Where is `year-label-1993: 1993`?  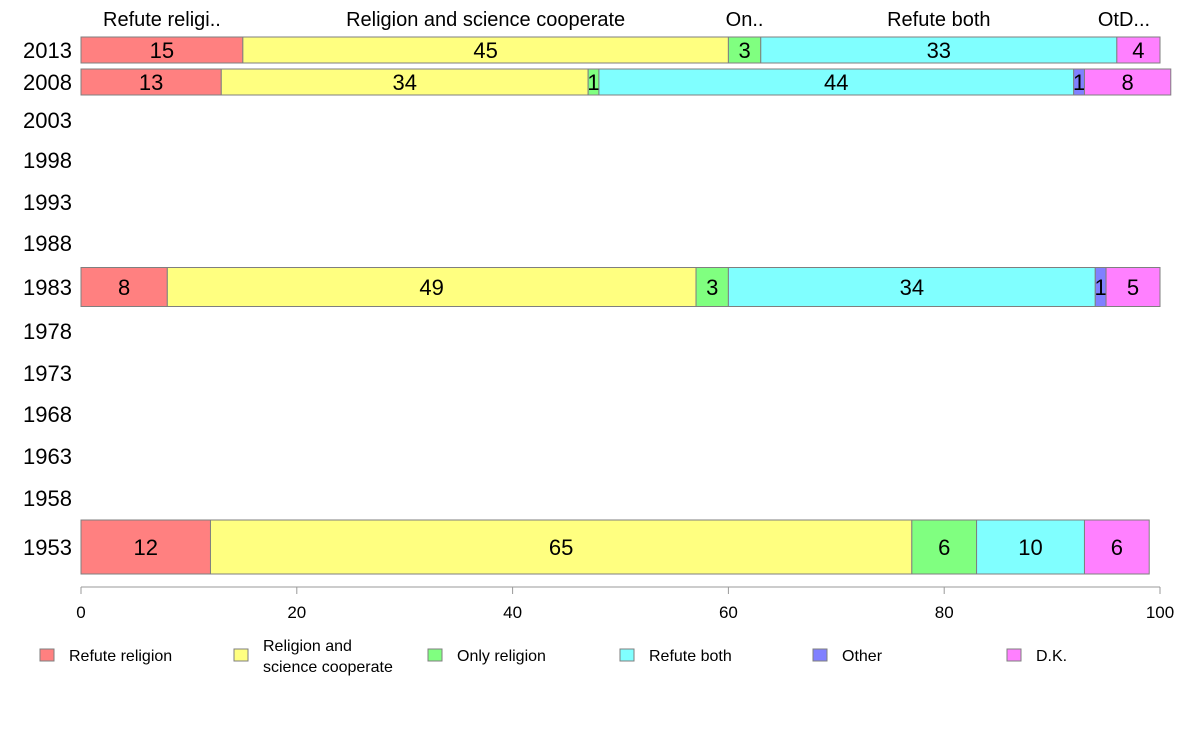 year-label-1993: 1993 is located at coordinates (47, 202).